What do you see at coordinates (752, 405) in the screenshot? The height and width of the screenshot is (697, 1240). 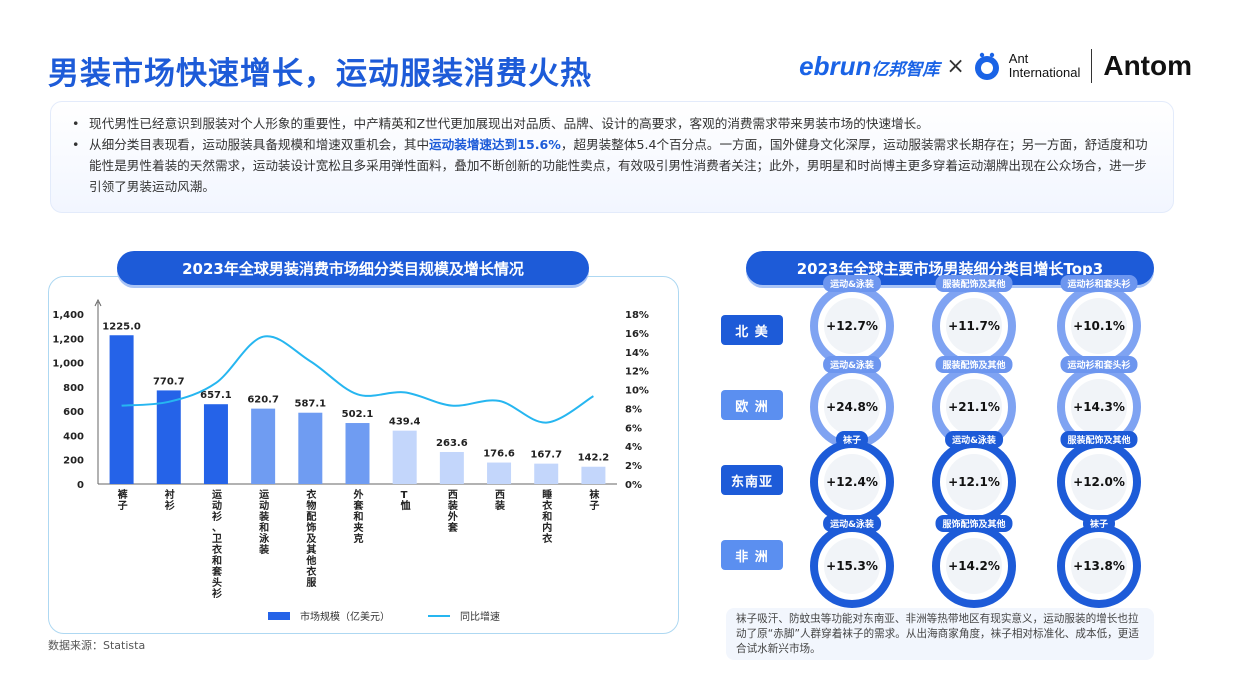 I see `region-label-europe: 欧 洲` at bounding box center [752, 405].